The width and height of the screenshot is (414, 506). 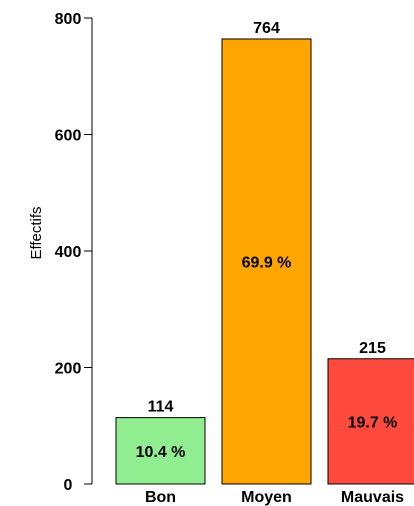 I want to click on bar-percent-label: 10.4 %, so click(x=161, y=452).